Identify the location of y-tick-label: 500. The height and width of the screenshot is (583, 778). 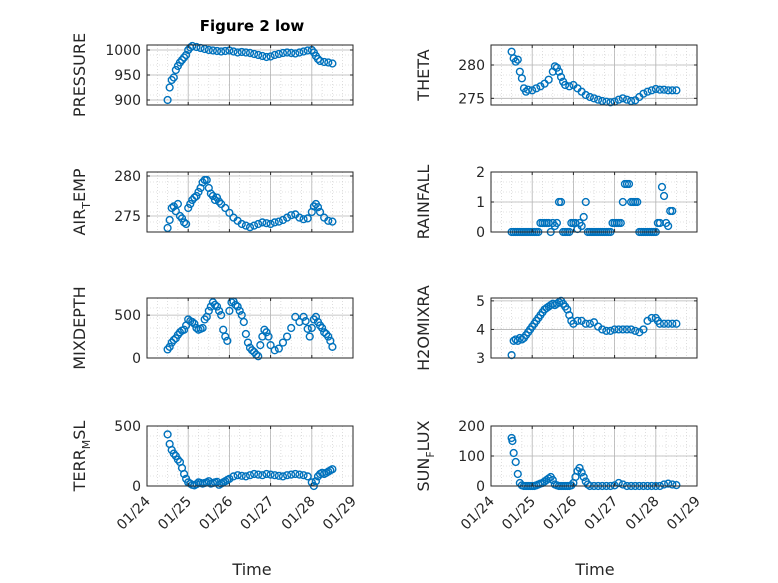
(127, 316).